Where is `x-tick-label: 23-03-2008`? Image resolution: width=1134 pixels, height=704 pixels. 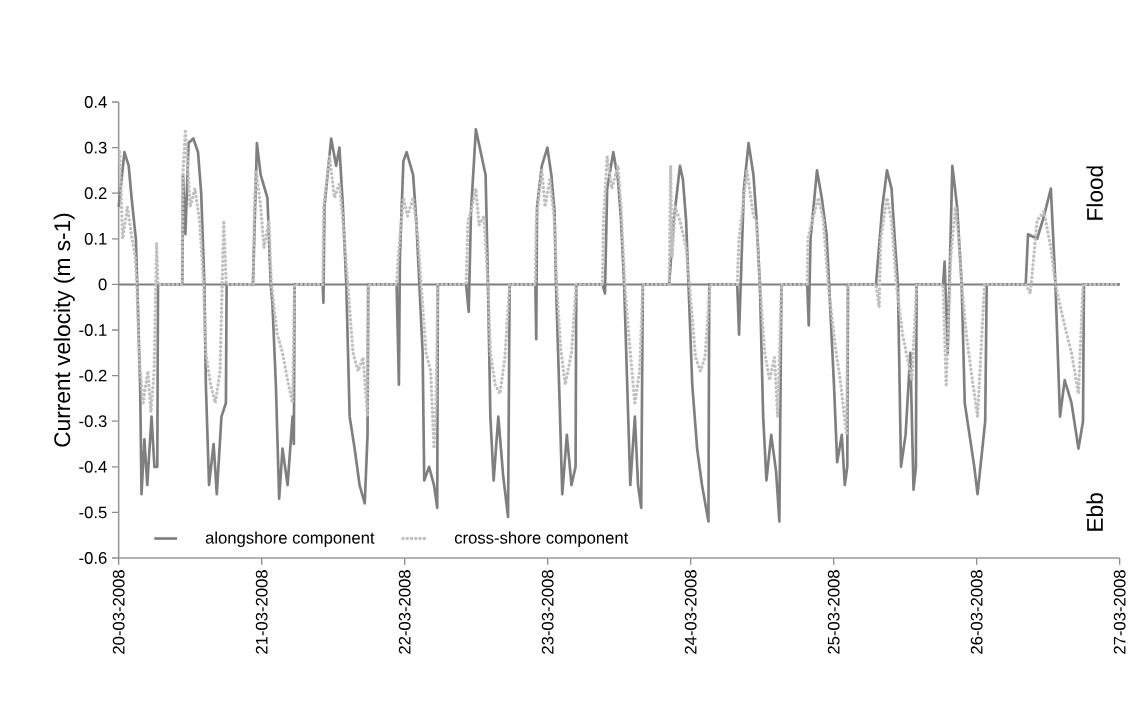 x-tick-label: 23-03-2008 is located at coordinates (547, 612).